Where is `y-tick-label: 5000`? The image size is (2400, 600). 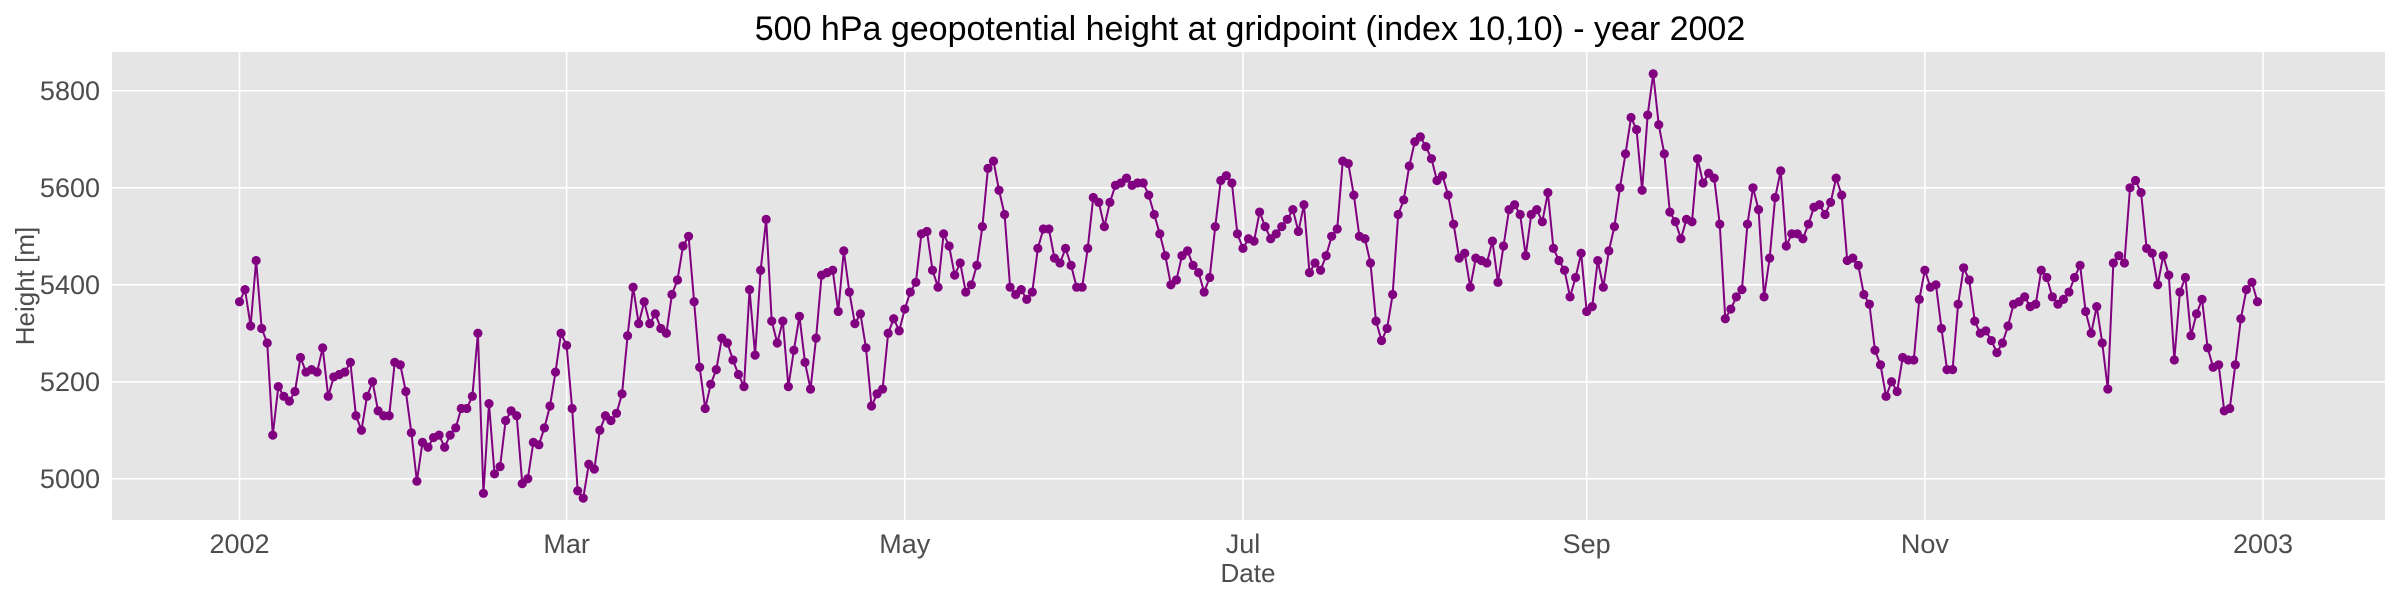 y-tick-label: 5000 is located at coordinates (70, 479).